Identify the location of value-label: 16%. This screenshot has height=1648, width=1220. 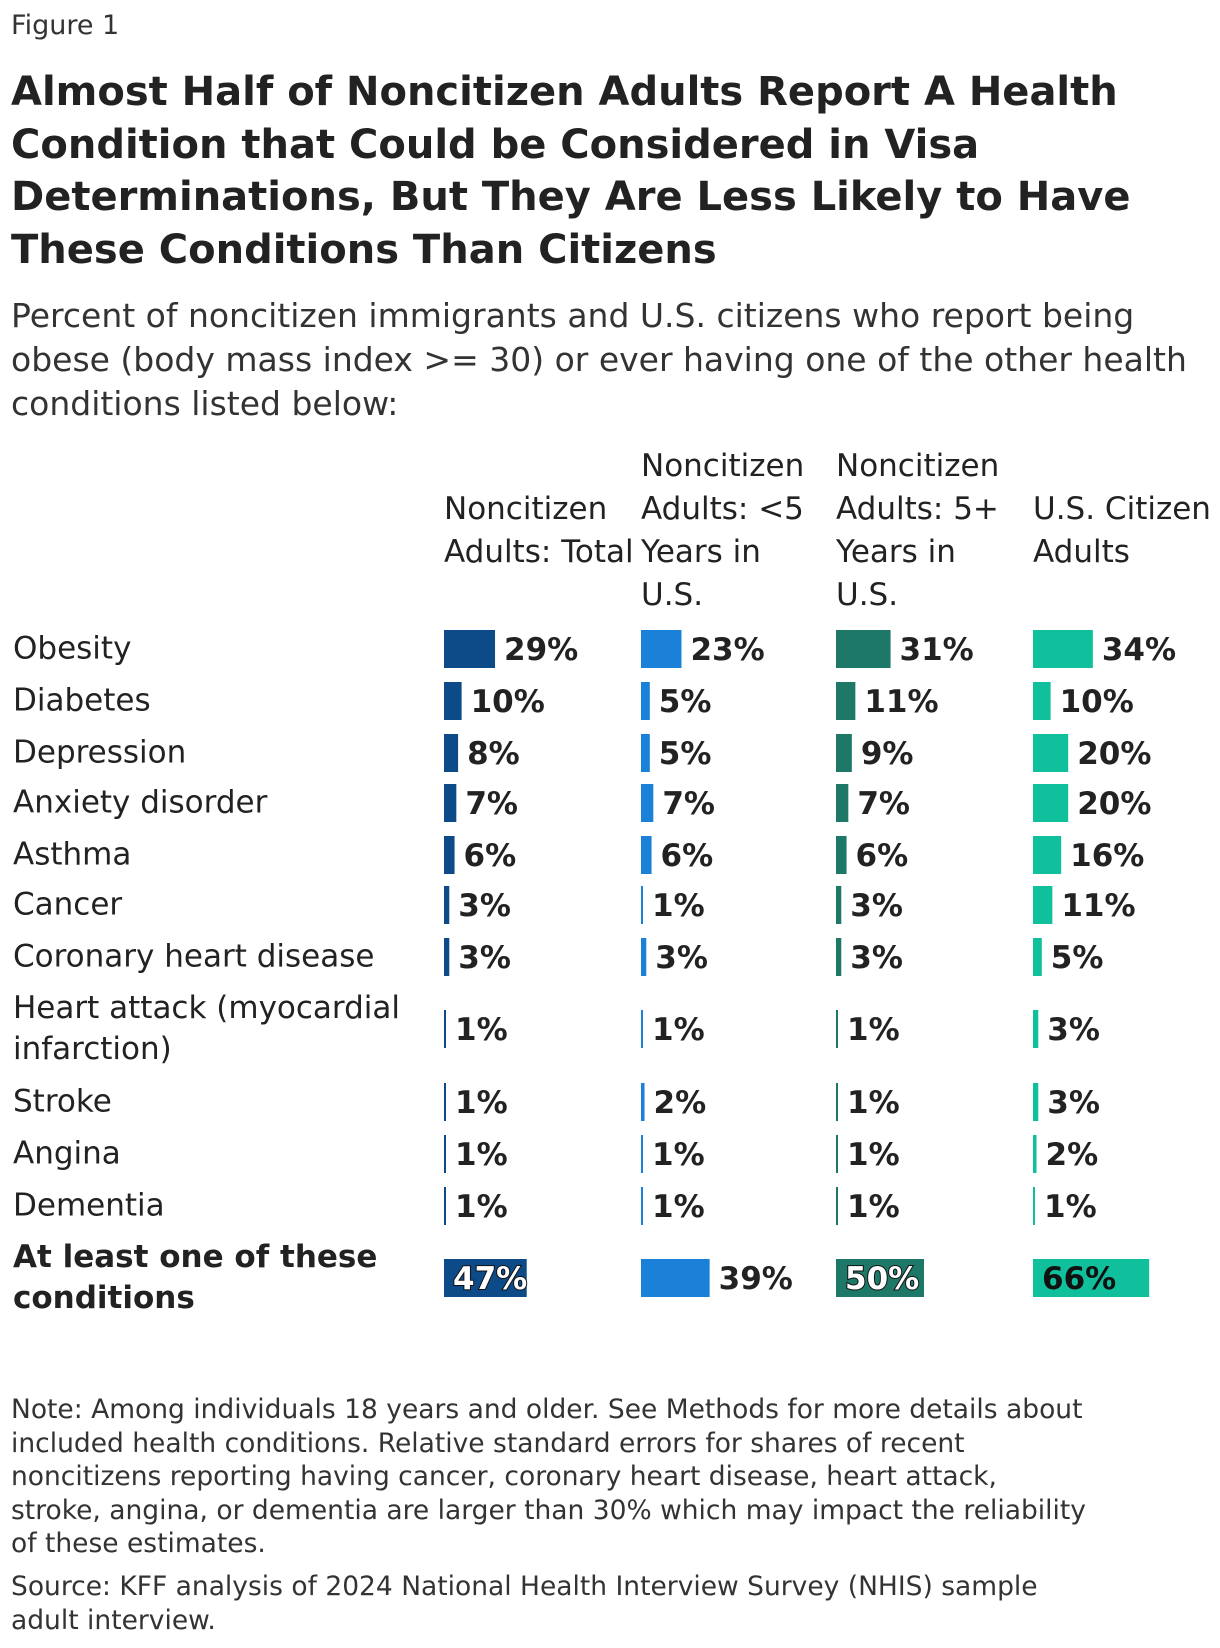
(1107, 856).